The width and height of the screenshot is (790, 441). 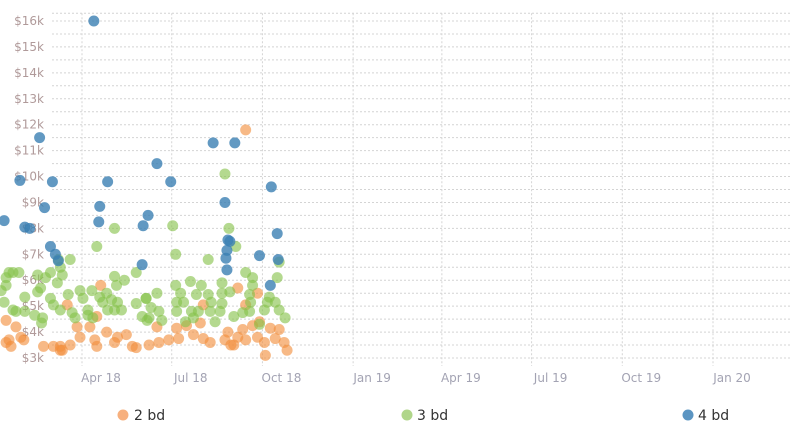 What do you see at coordinates (141, 416) in the screenshot?
I see `legend-item-2bd: 2 bd` at bounding box center [141, 416].